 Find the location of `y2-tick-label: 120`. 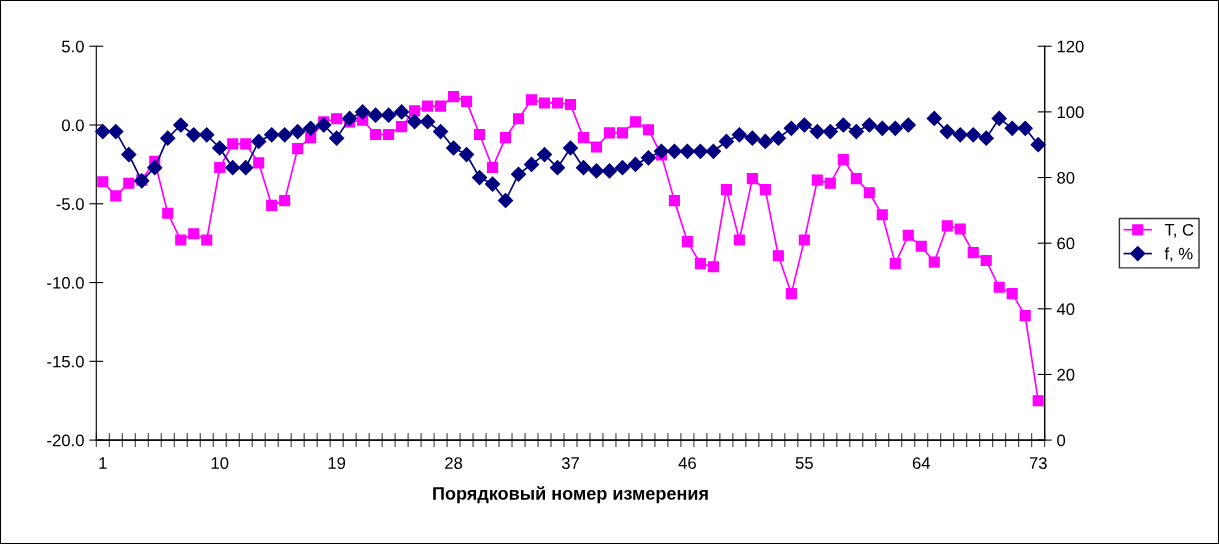

y2-tick-label: 120 is located at coordinates (1070, 46).